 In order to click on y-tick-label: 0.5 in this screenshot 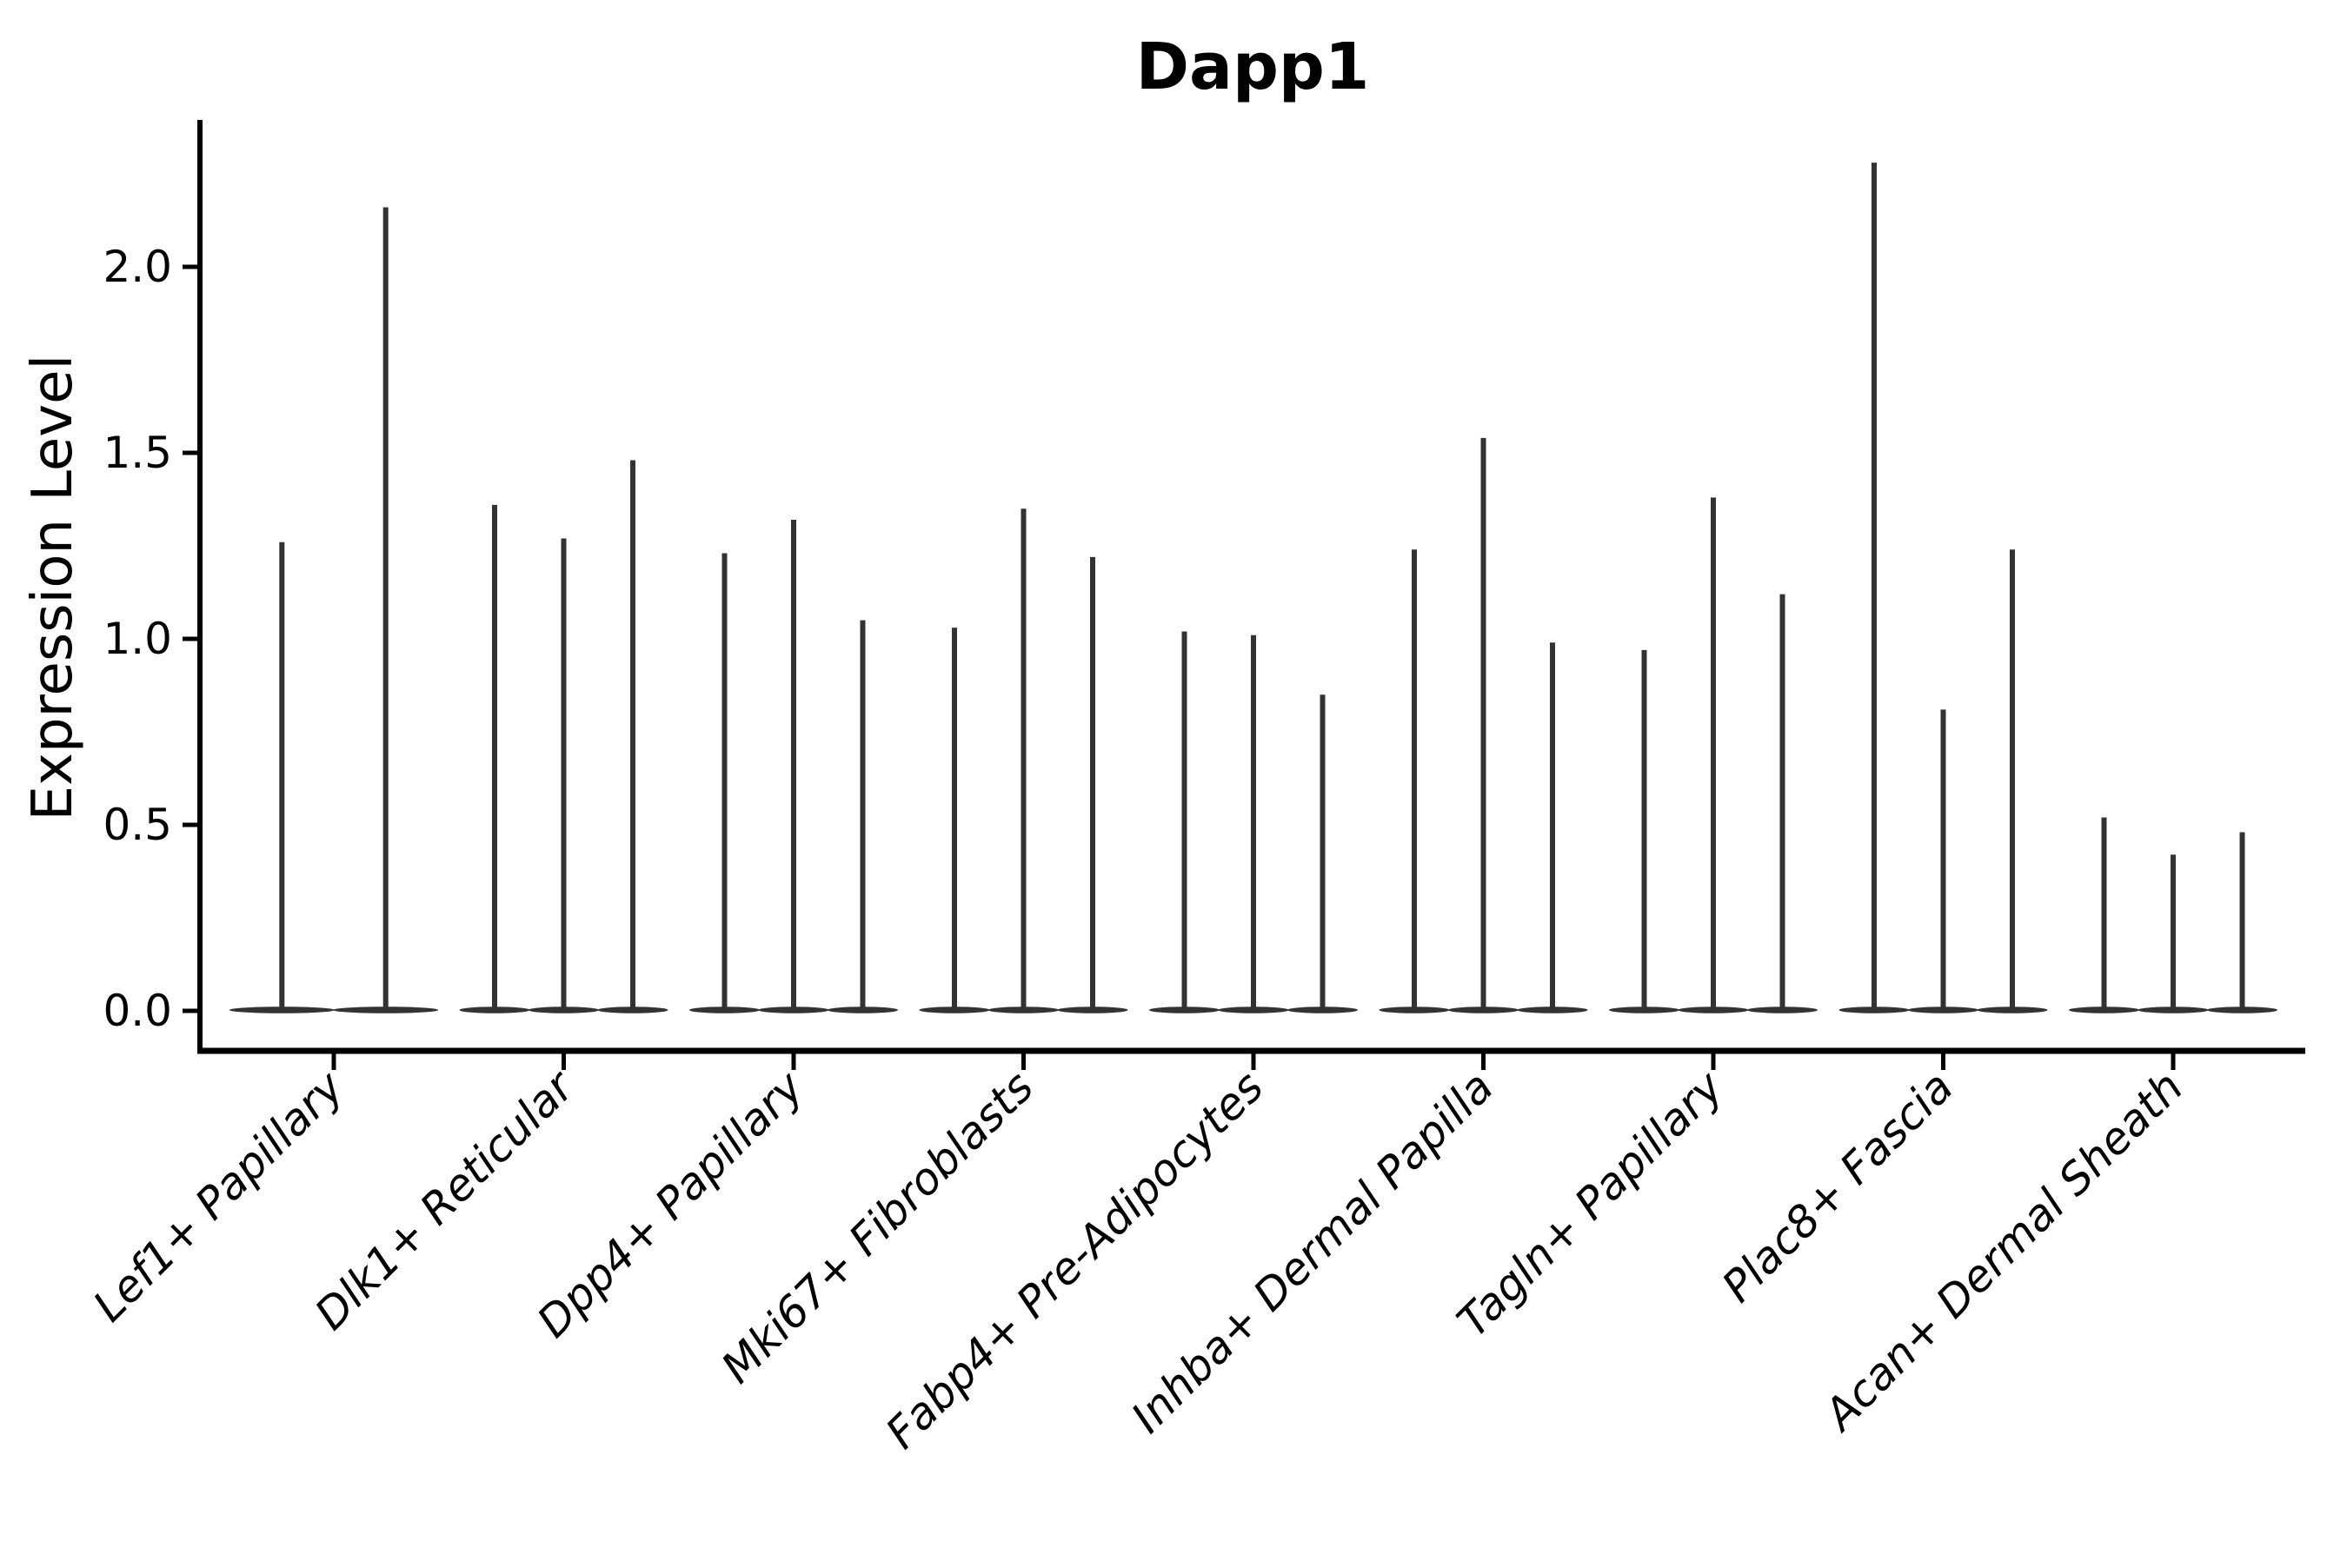, I will do `click(137, 825)`.